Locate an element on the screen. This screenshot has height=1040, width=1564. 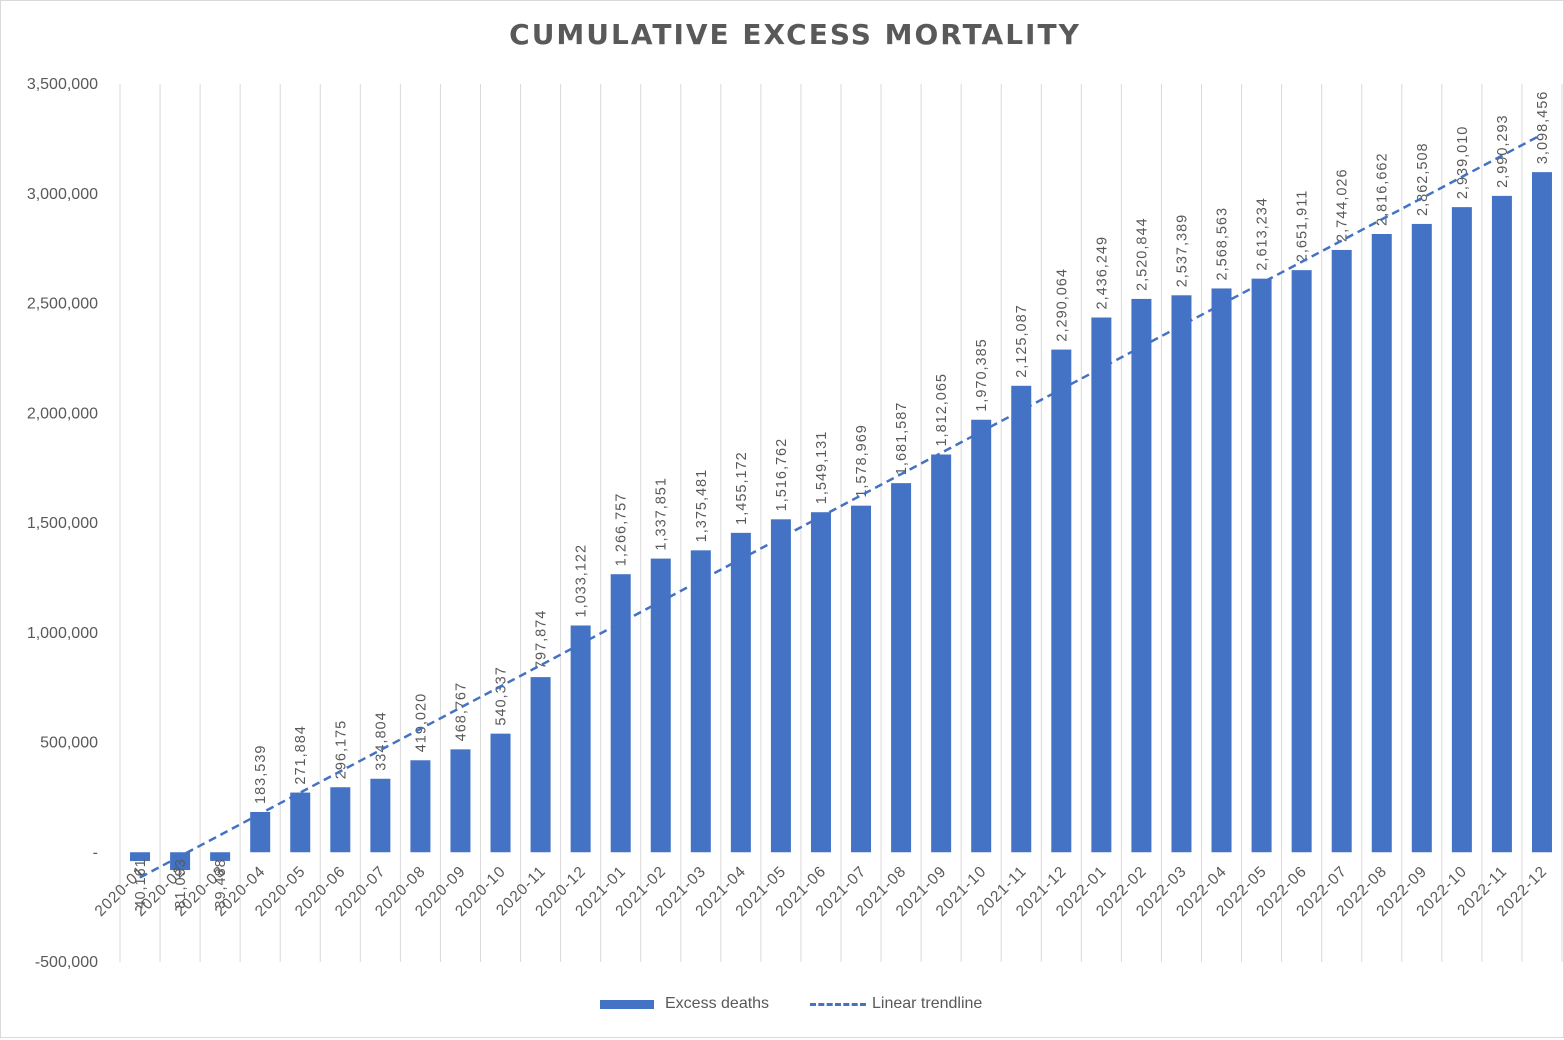
data-label: 2,862,508 is located at coordinates (1423, 179).